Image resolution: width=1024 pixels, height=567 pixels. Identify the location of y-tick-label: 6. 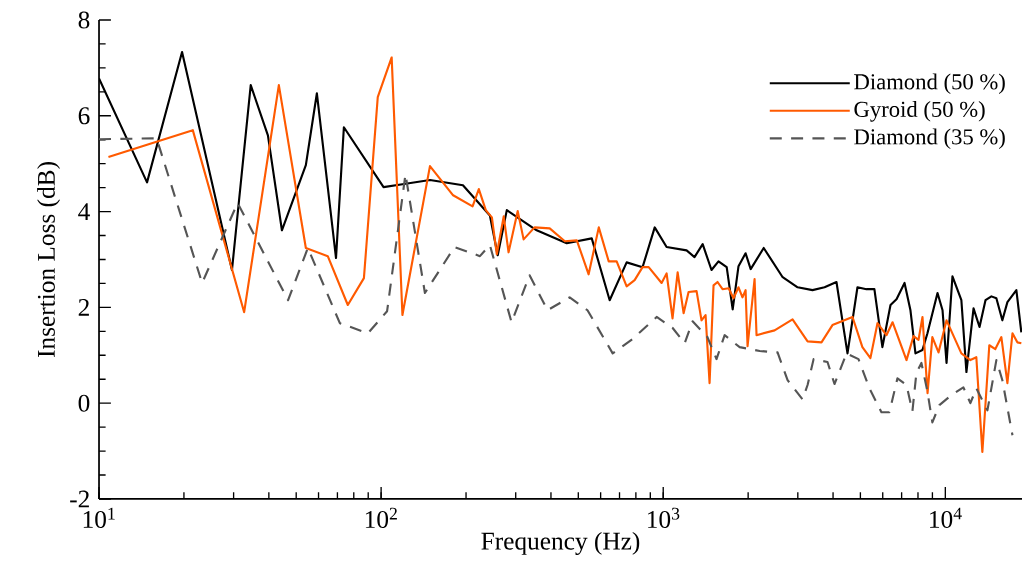
(84, 116).